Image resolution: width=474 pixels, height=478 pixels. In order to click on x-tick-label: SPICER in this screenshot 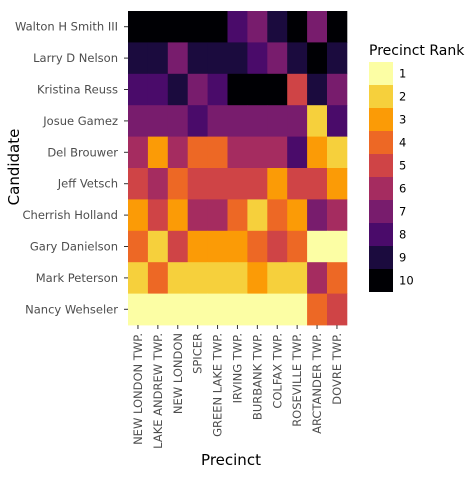, I will do `click(198, 353)`.